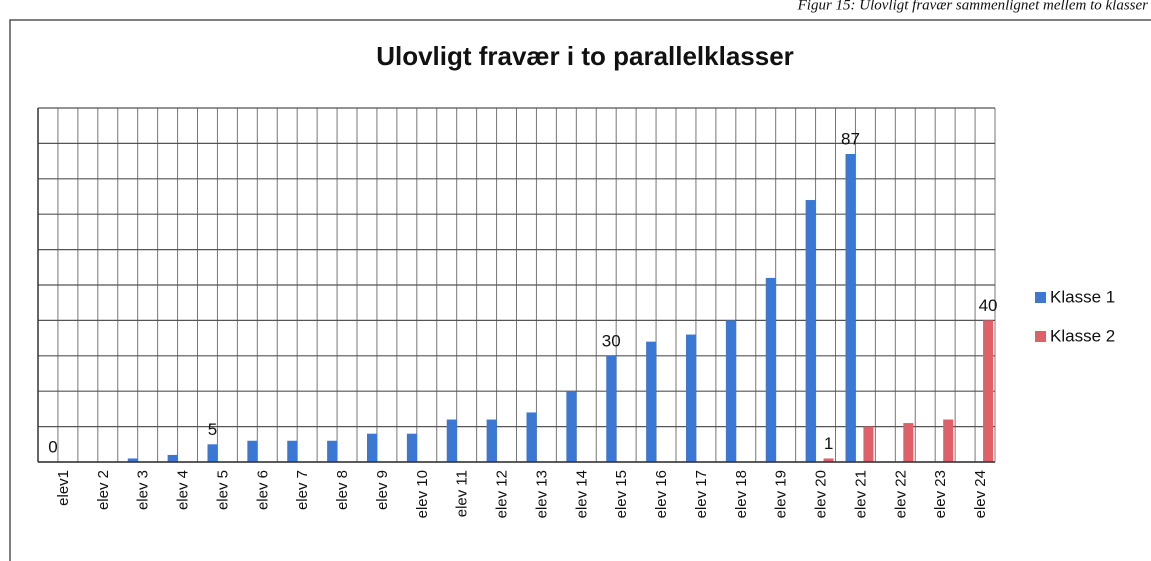 This screenshot has width=1151, height=561. Describe the element at coordinates (222, 490) in the screenshot. I see `x-tick-label: elev 5` at that location.